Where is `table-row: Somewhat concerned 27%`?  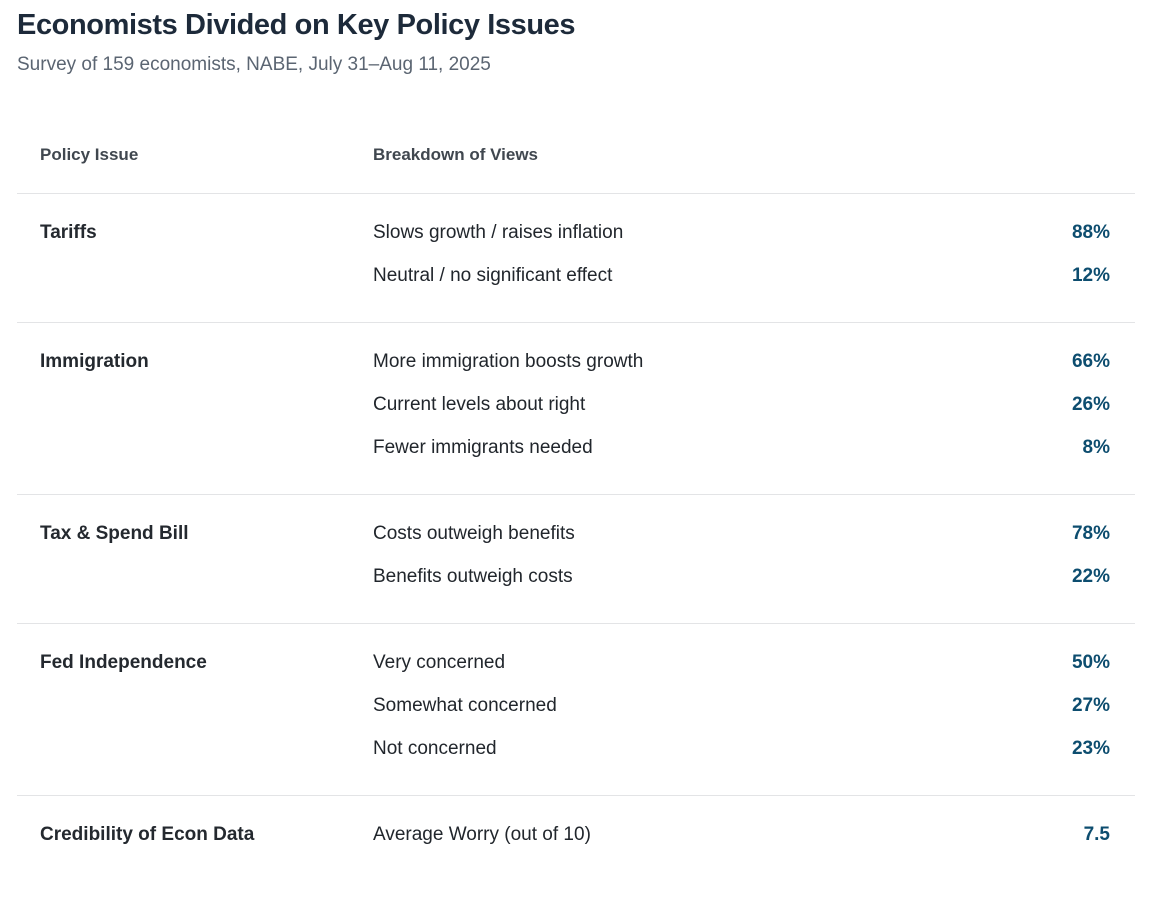 table-row: Somewhat concerned 27% is located at coordinates (754, 705).